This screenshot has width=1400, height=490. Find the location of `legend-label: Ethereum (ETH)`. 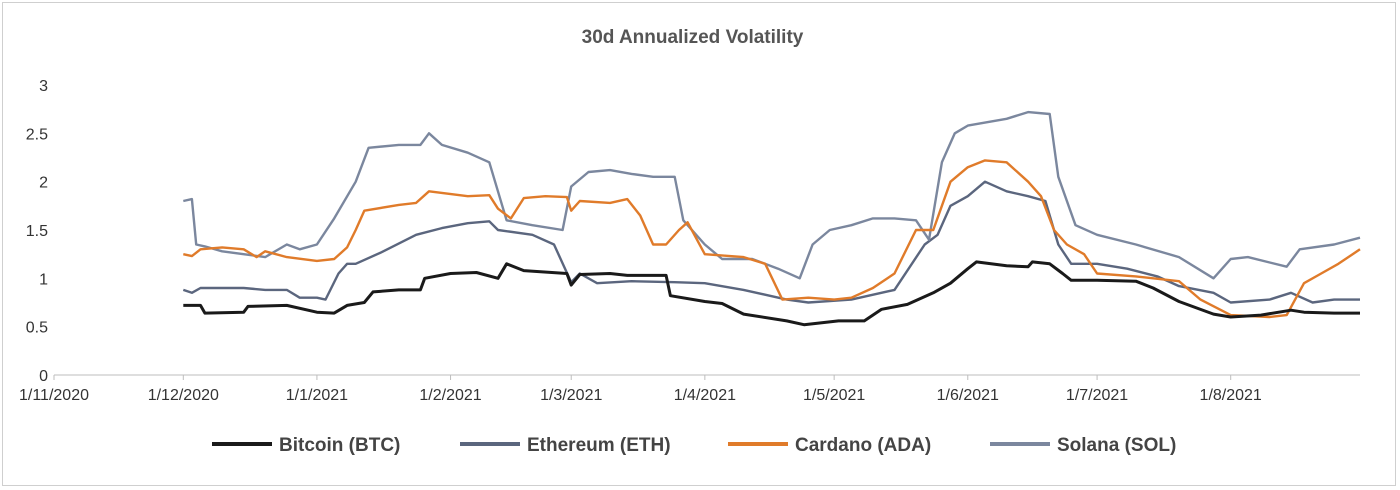

legend-label: Ethereum (ETH) is located at coordinates (599, 445).